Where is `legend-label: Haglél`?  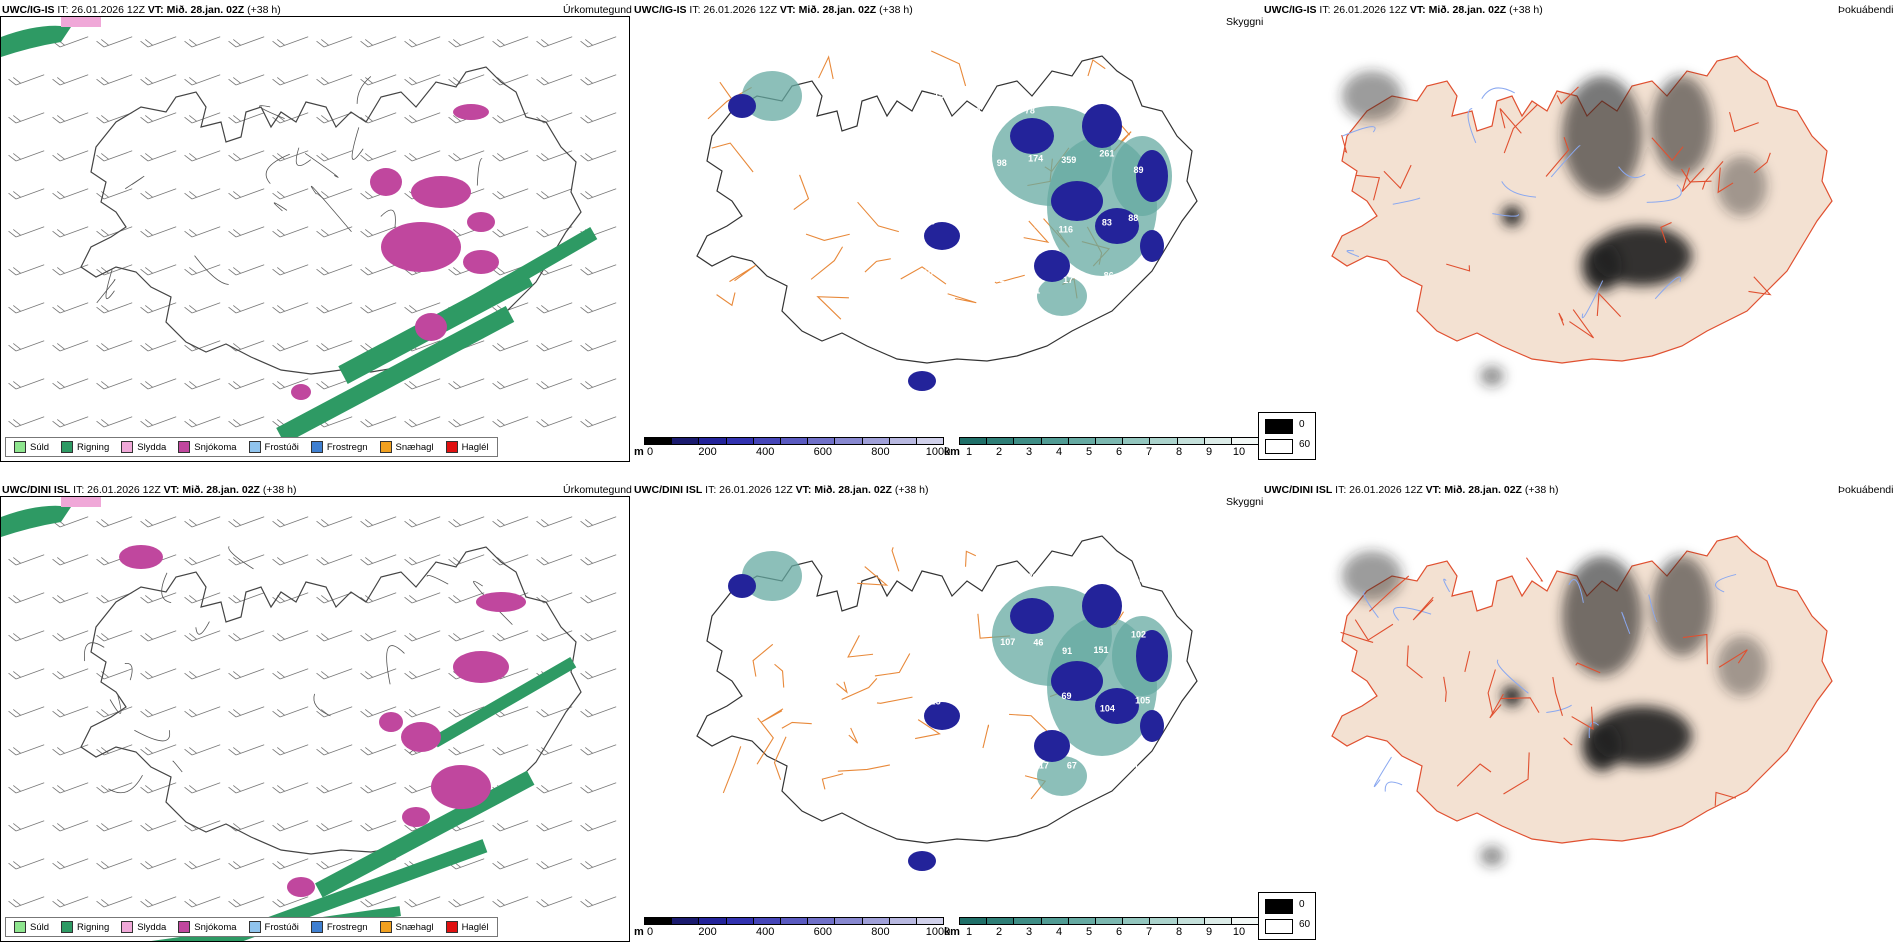 legend-label: Haglél is located at coordinates (475, 447).